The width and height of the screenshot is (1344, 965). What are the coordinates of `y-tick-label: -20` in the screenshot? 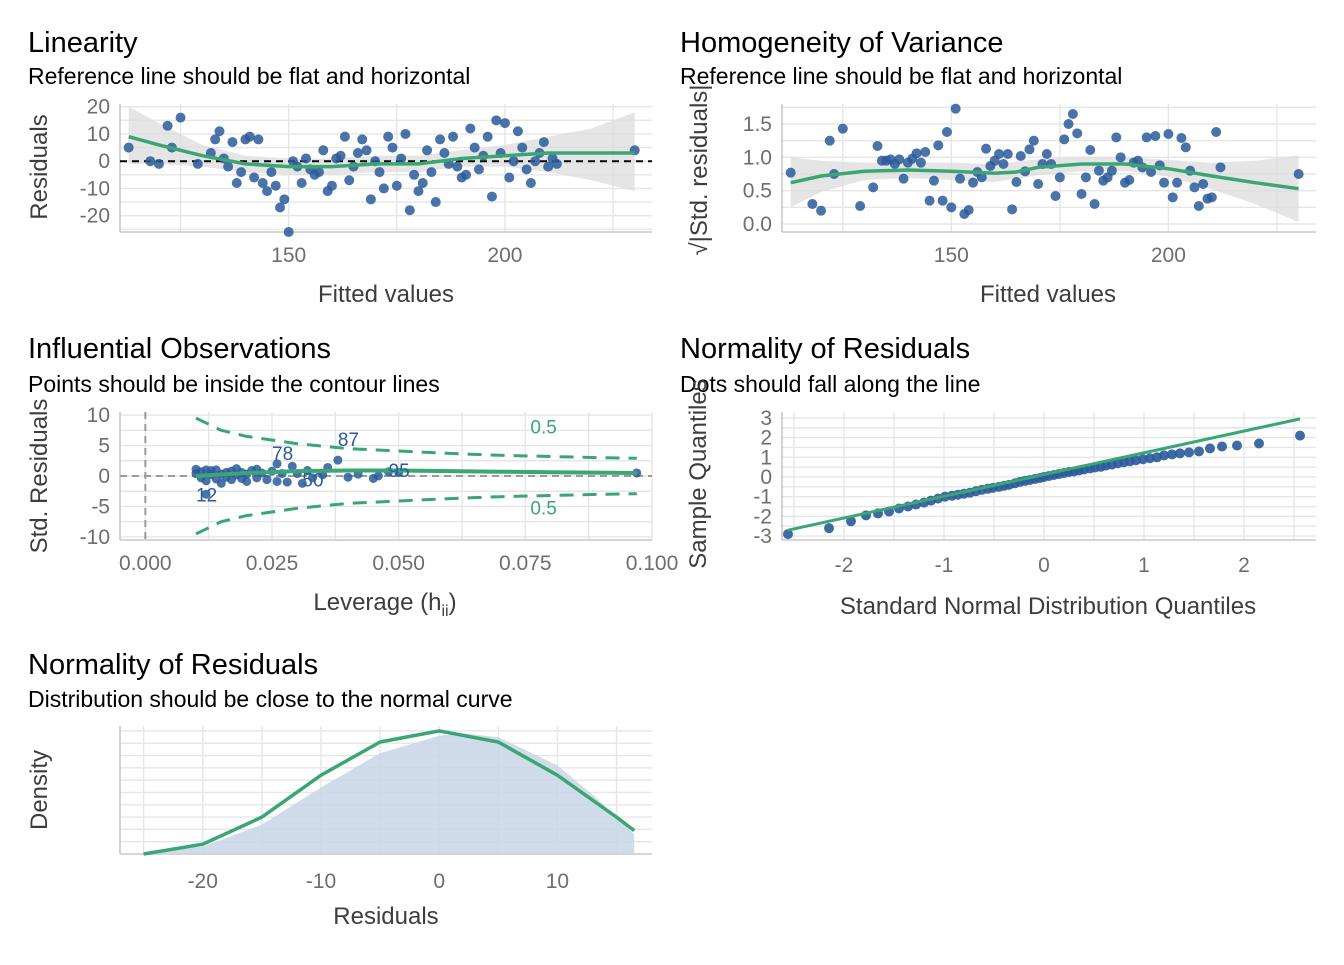 It's located at (95, 216).